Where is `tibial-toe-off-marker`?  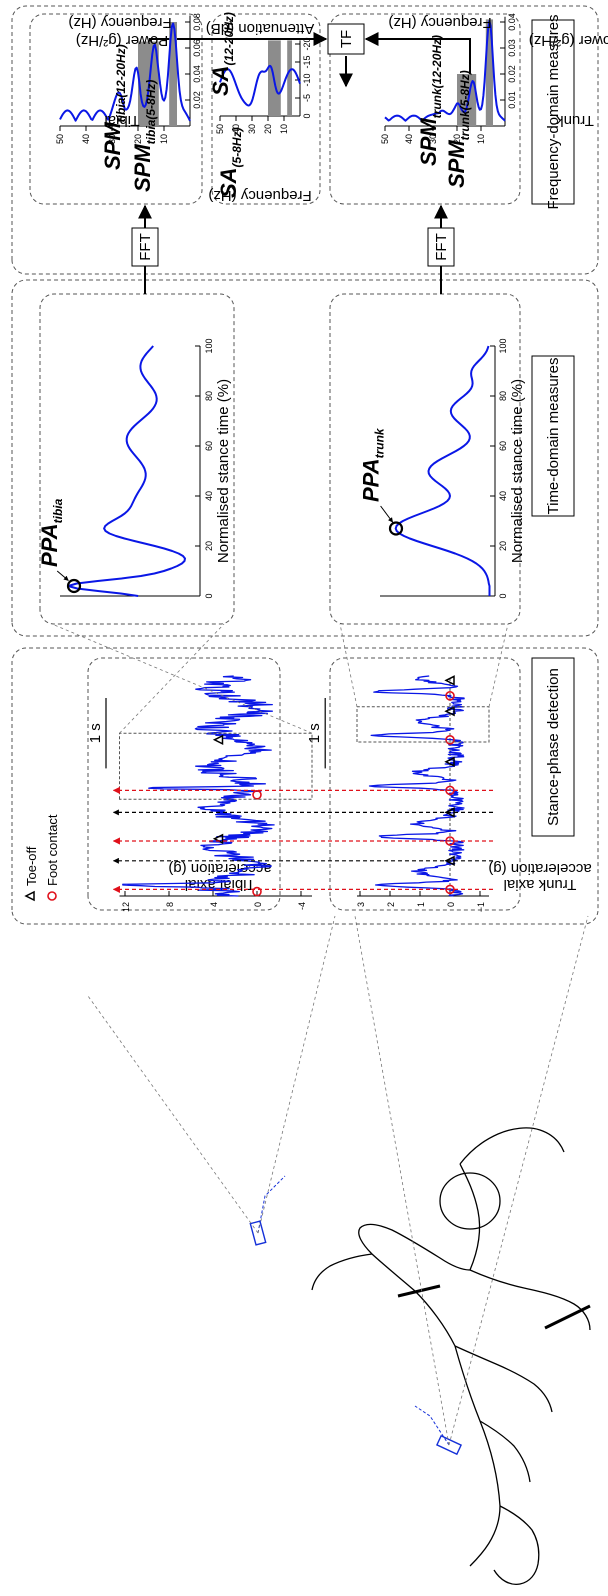
tibial-toe-off-marker is located at coordinates (218, 740).